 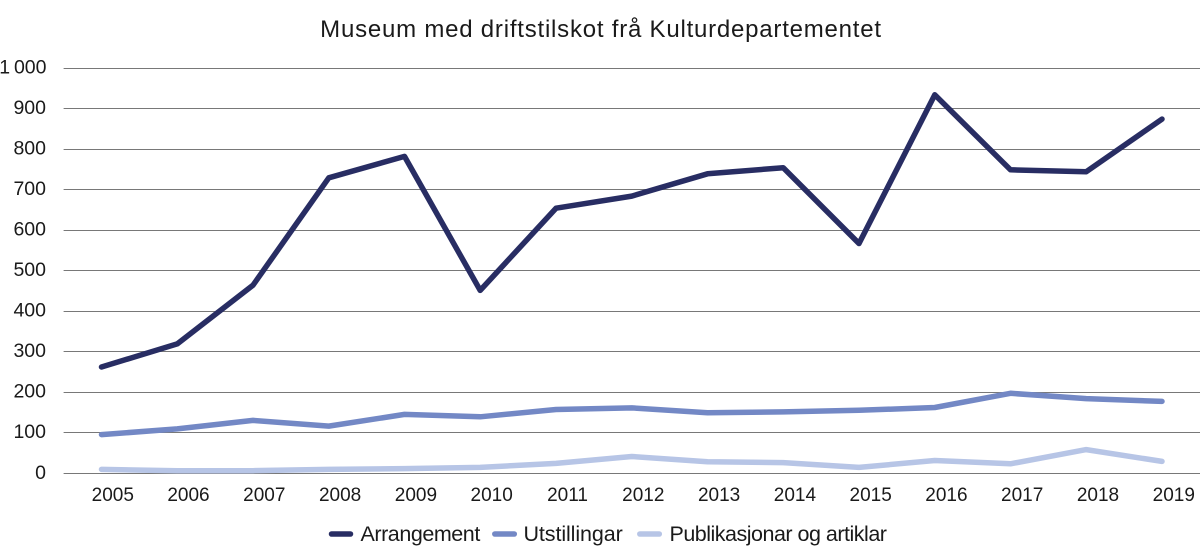 What do you see at coordinates (643, 495) in the screenshot?
I see `svg-text: 2012` at bounding box center [643, 495].